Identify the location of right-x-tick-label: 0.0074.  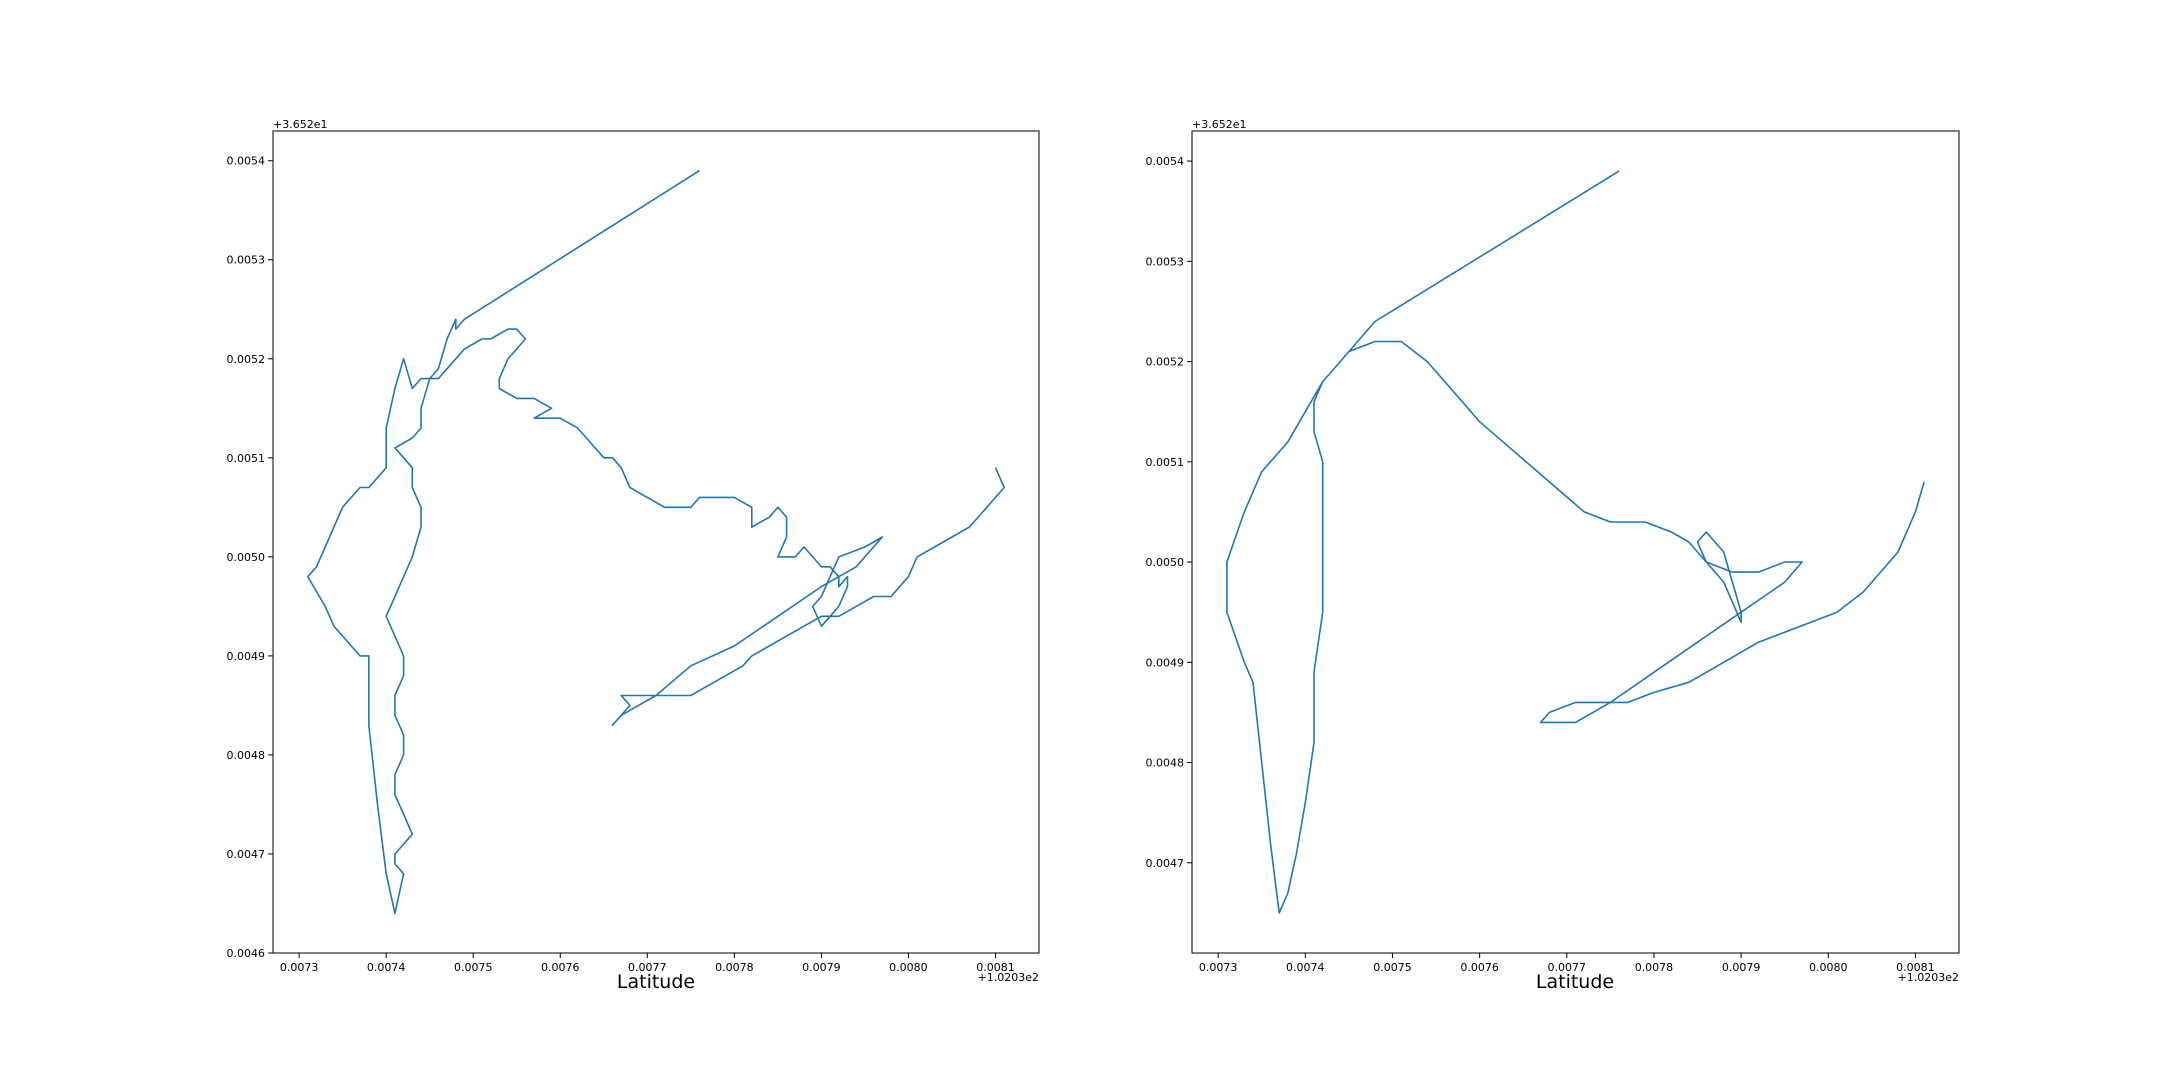
(1305, 967).